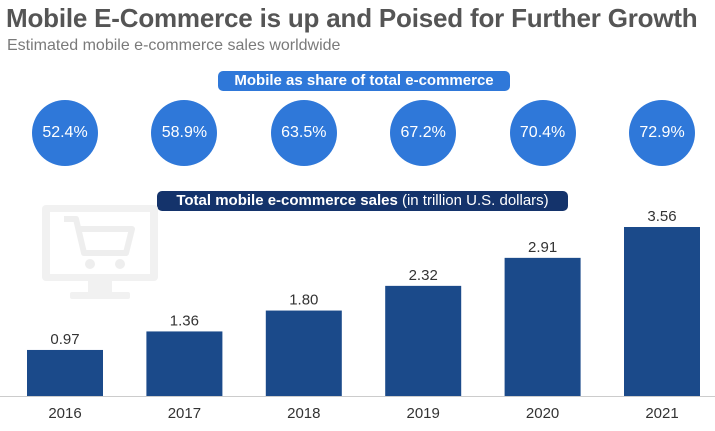  I want to click on x-tick-label-2019: 2019, so click(423, 413).